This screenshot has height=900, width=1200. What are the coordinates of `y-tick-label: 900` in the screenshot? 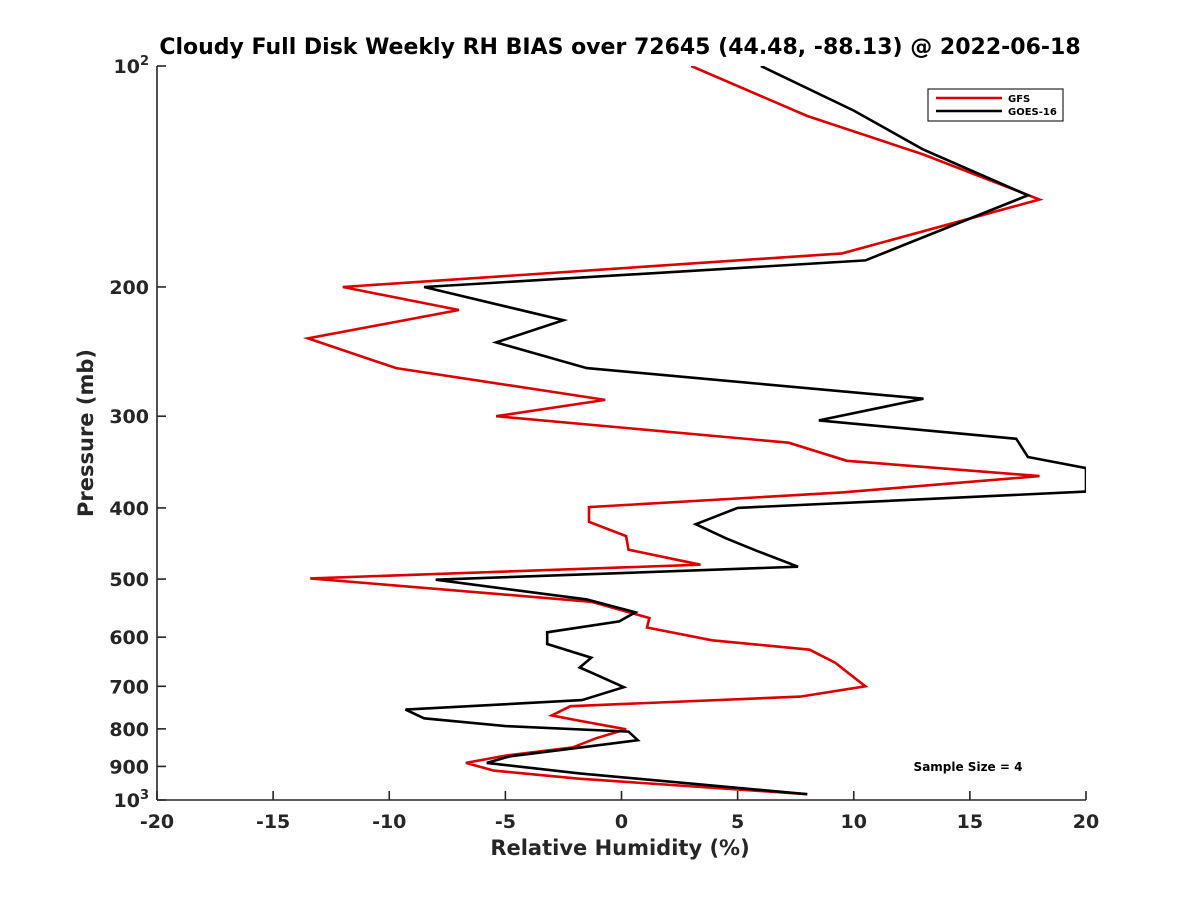 It's located at (129, 767).